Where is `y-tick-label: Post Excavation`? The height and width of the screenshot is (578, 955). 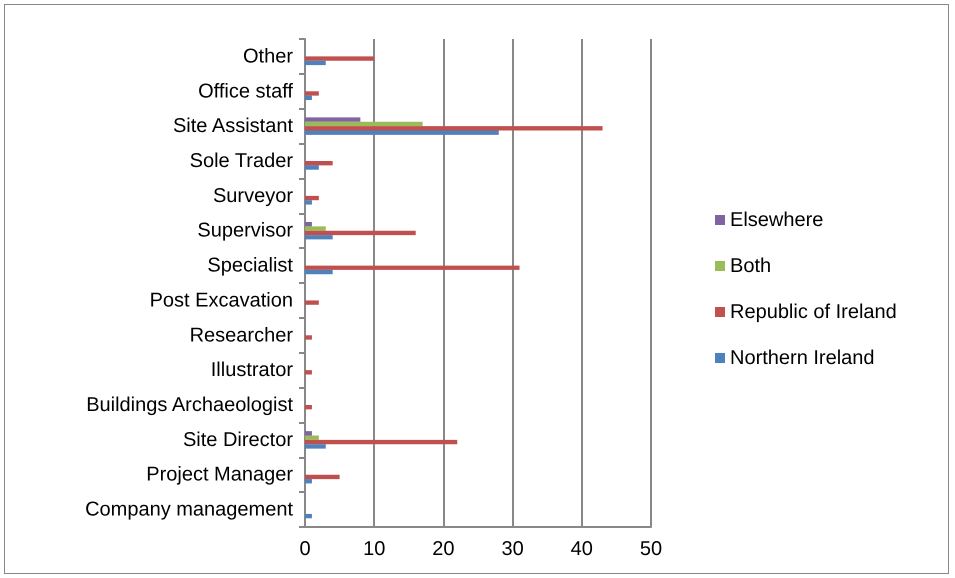 y-tick-label: Post Excavation is located at coordinates (221, 300).